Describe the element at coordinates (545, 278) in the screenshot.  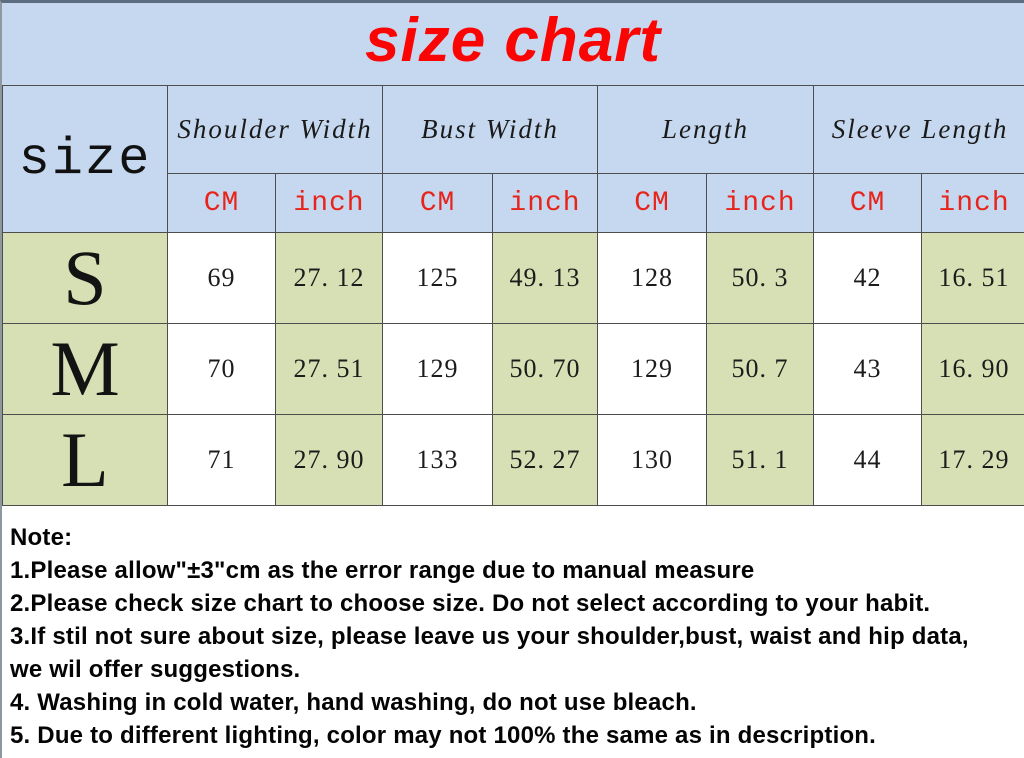
I see `value-cell: 49. 13` at that location.